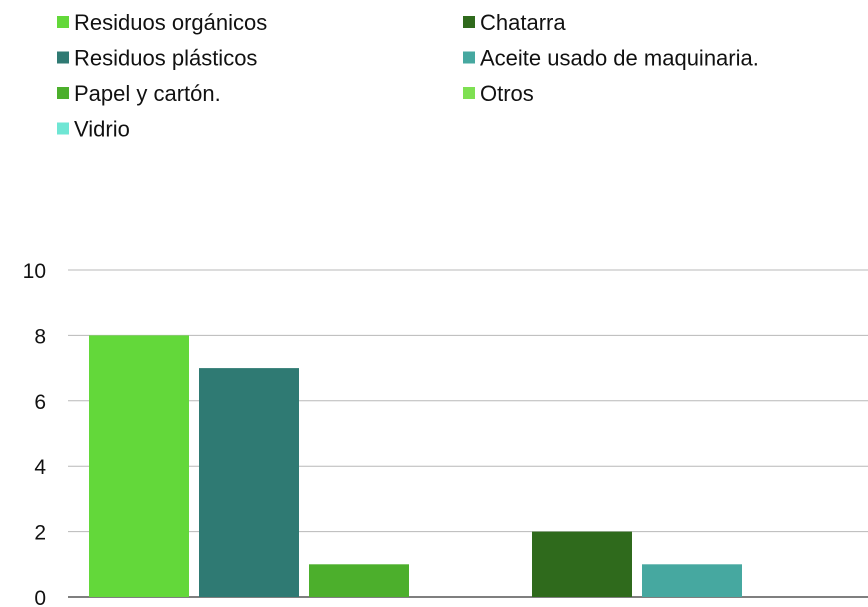 The width and height of the screenshot is (868, 607). What do you see at coordinates (34, 271) in the screenshot?
I see `y-tick-label: 10` at bounding box center [34, 271].